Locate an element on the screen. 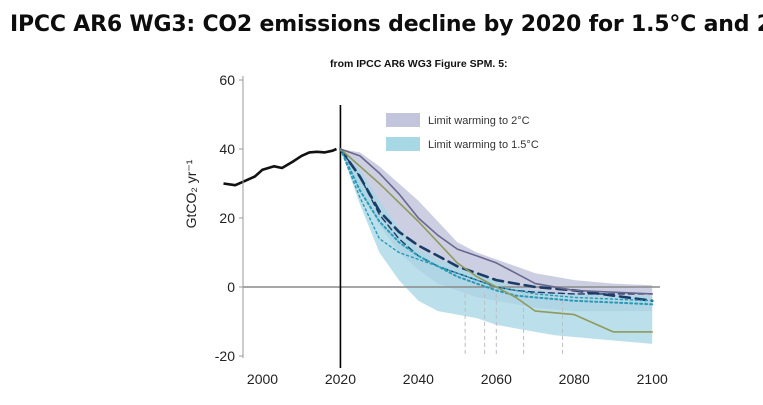 This screenshot has width=763, height=405. y-tick-label: -20 is located at coordinates (225, 356).